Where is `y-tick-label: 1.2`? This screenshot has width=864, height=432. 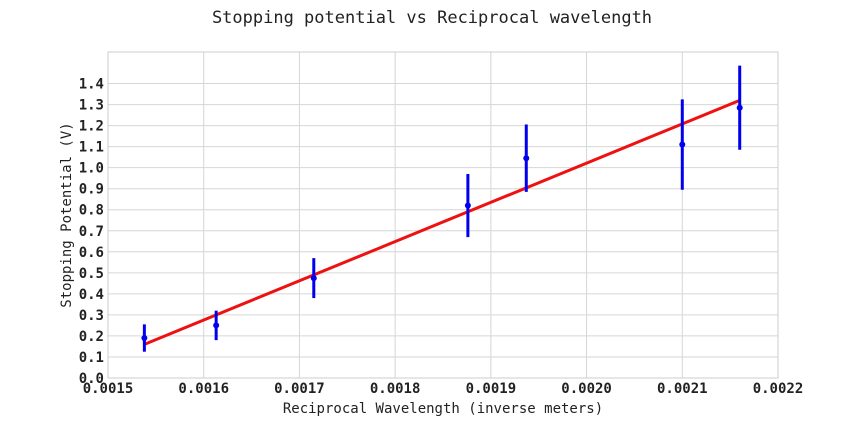 y-tick-label: 1.2 is located at coordinates (91, 127).